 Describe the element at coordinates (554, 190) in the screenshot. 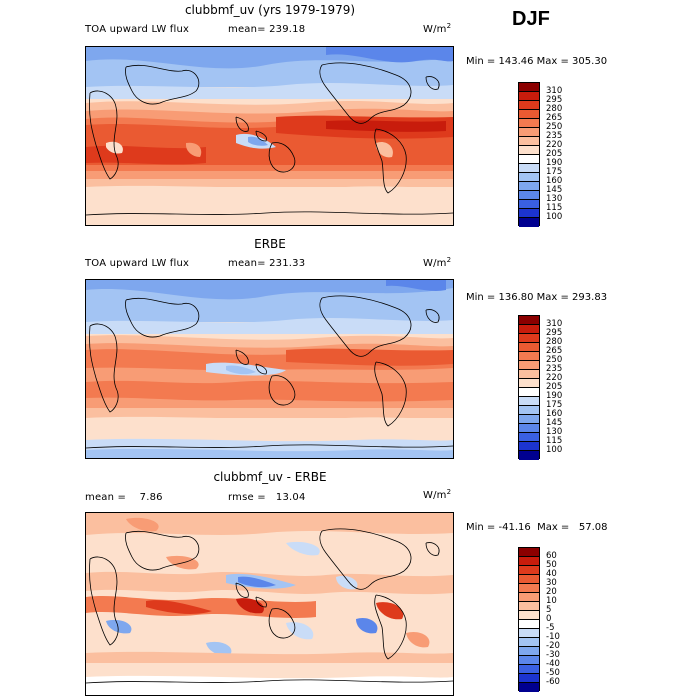

I see `panel1-colorbar-label: 145` at that location.